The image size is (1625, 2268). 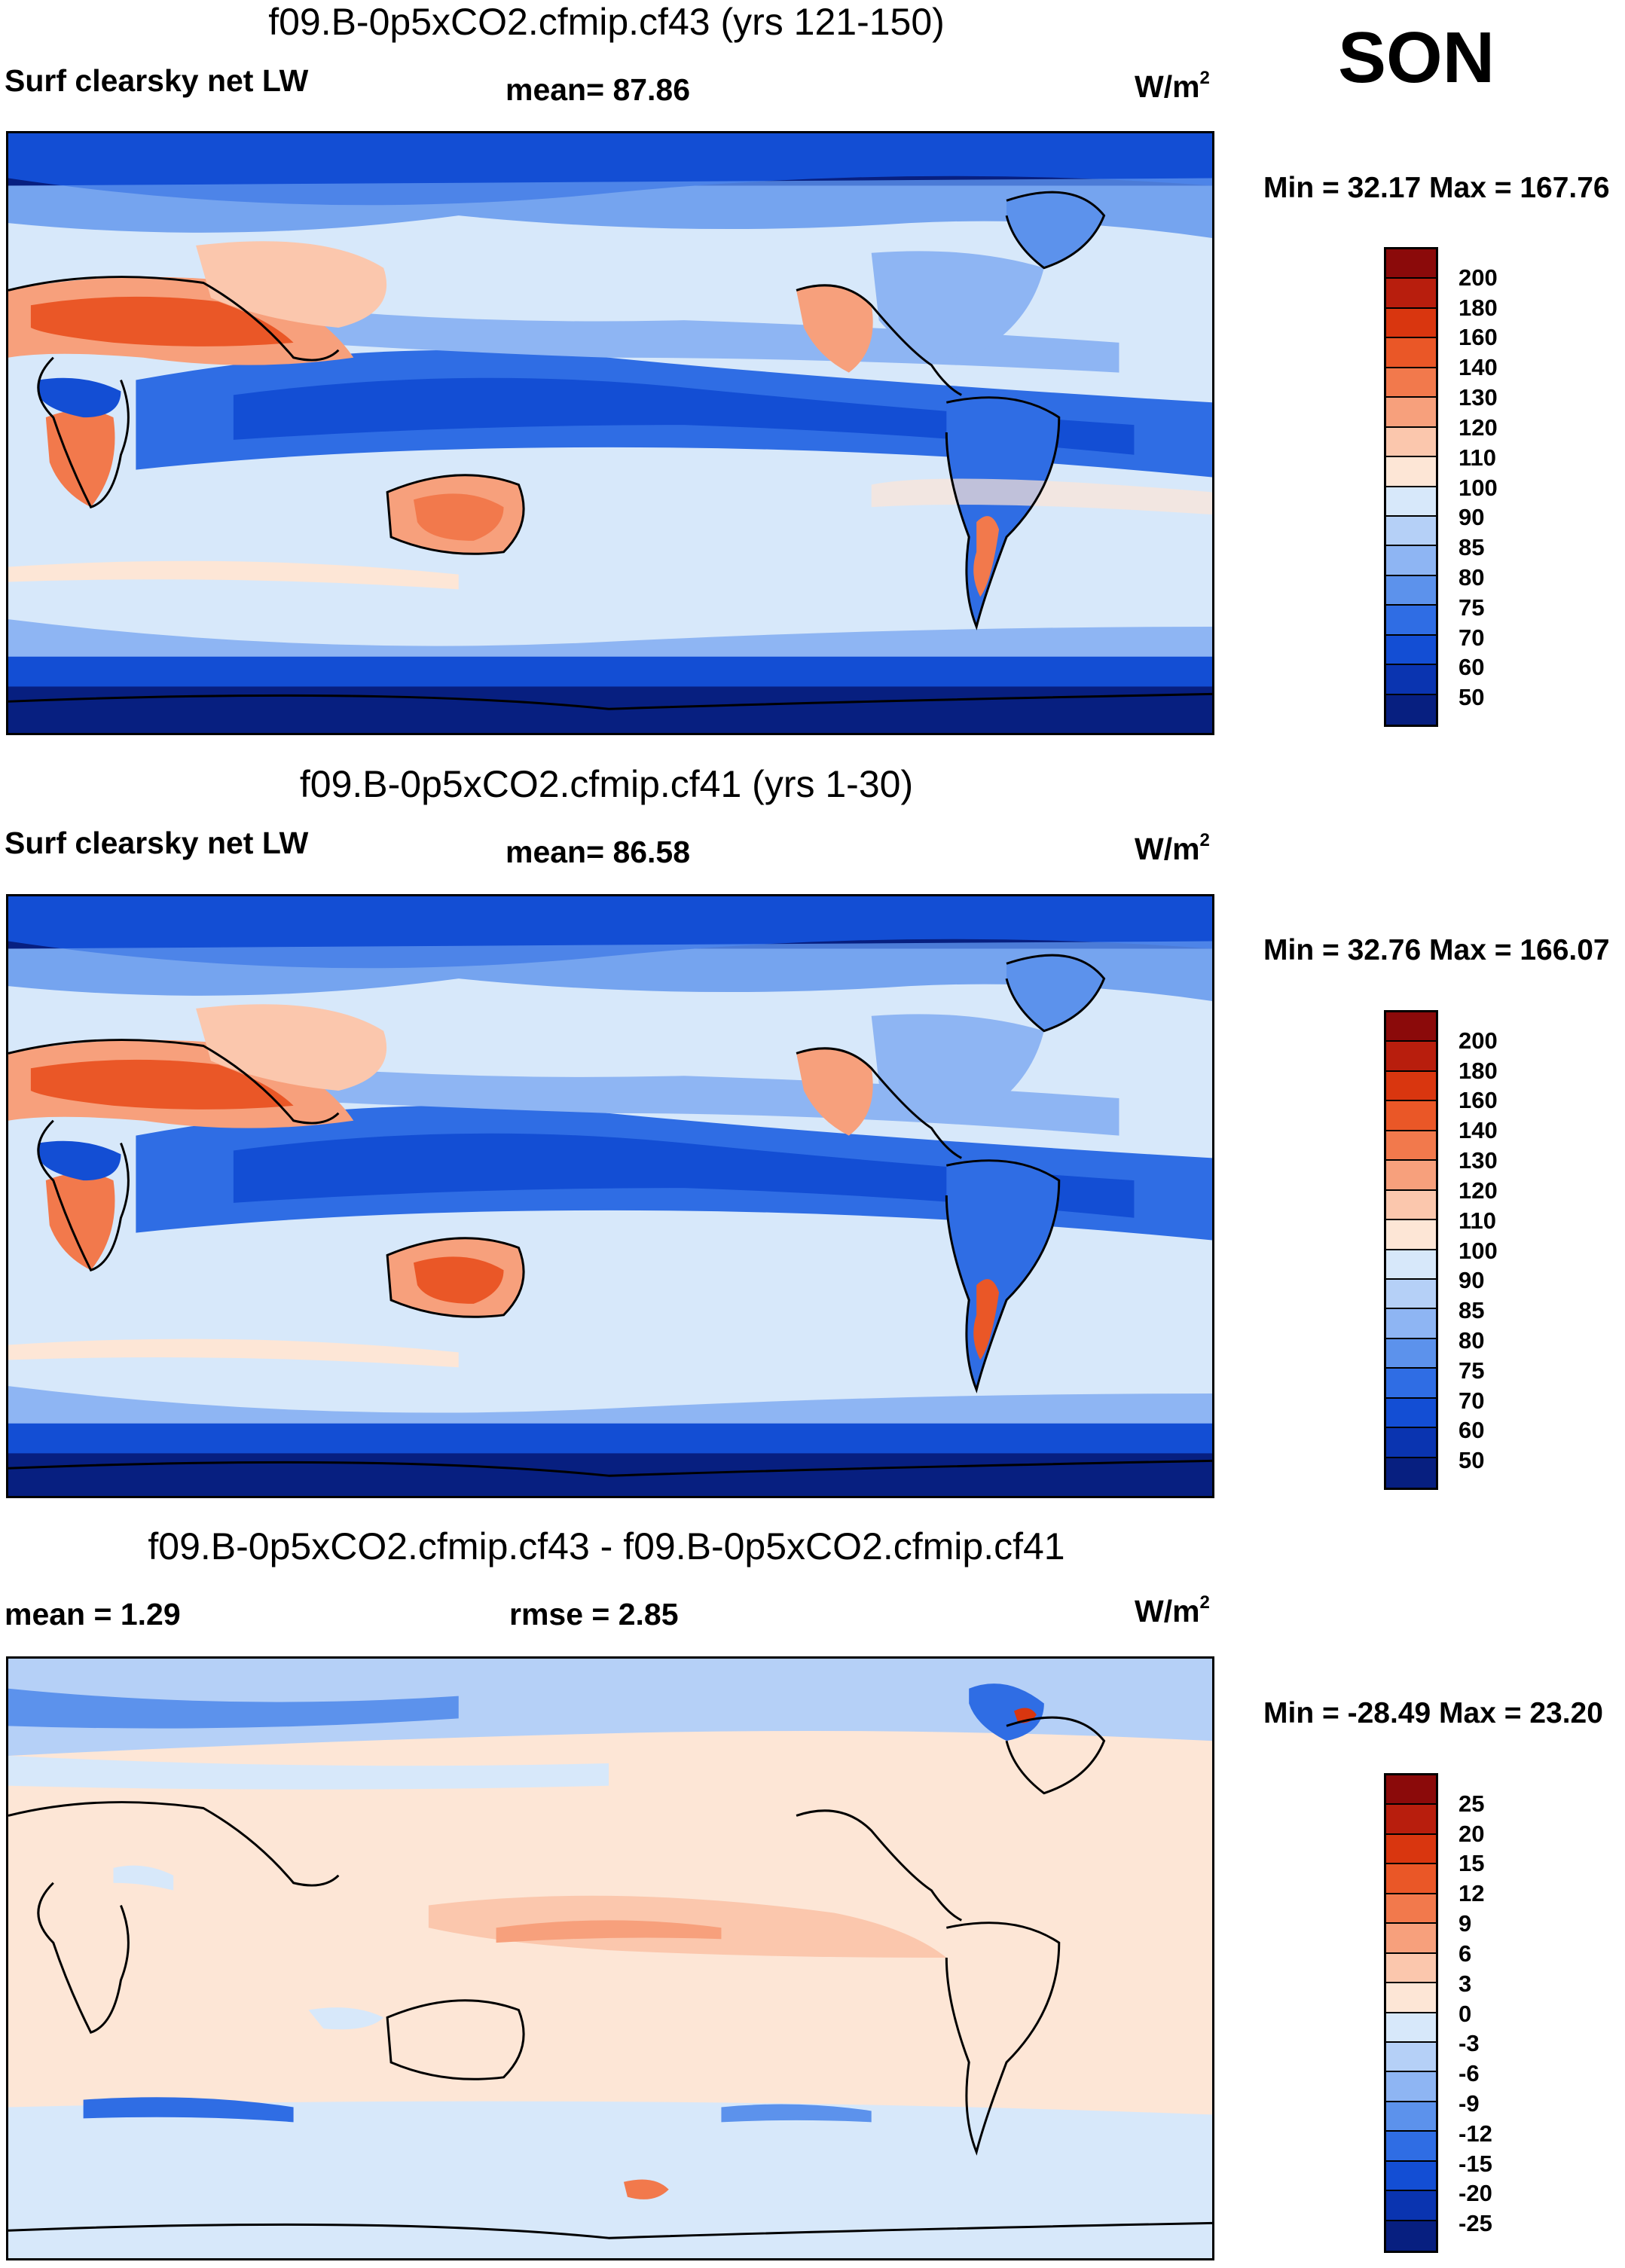 What do you see at coordinates (1478, 1130) in the screenshot?
I see `legend-tick-label: 140` at bounding box center [1478, 1130].